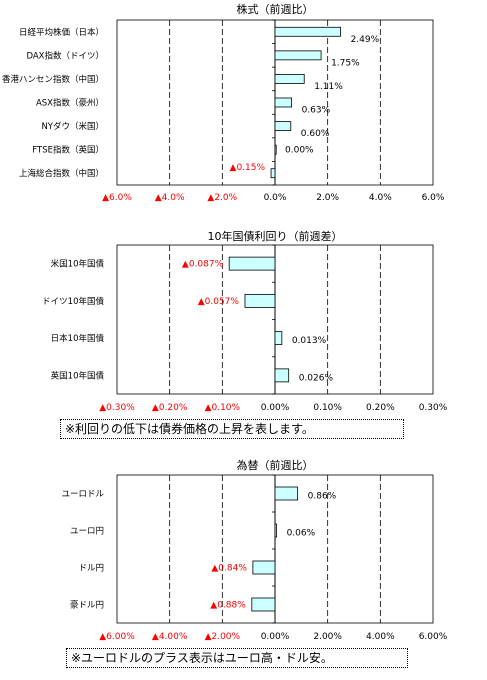 The image size is (487, 680). I want to click on fx-tick-label: 2.00%, so click(327, 637).